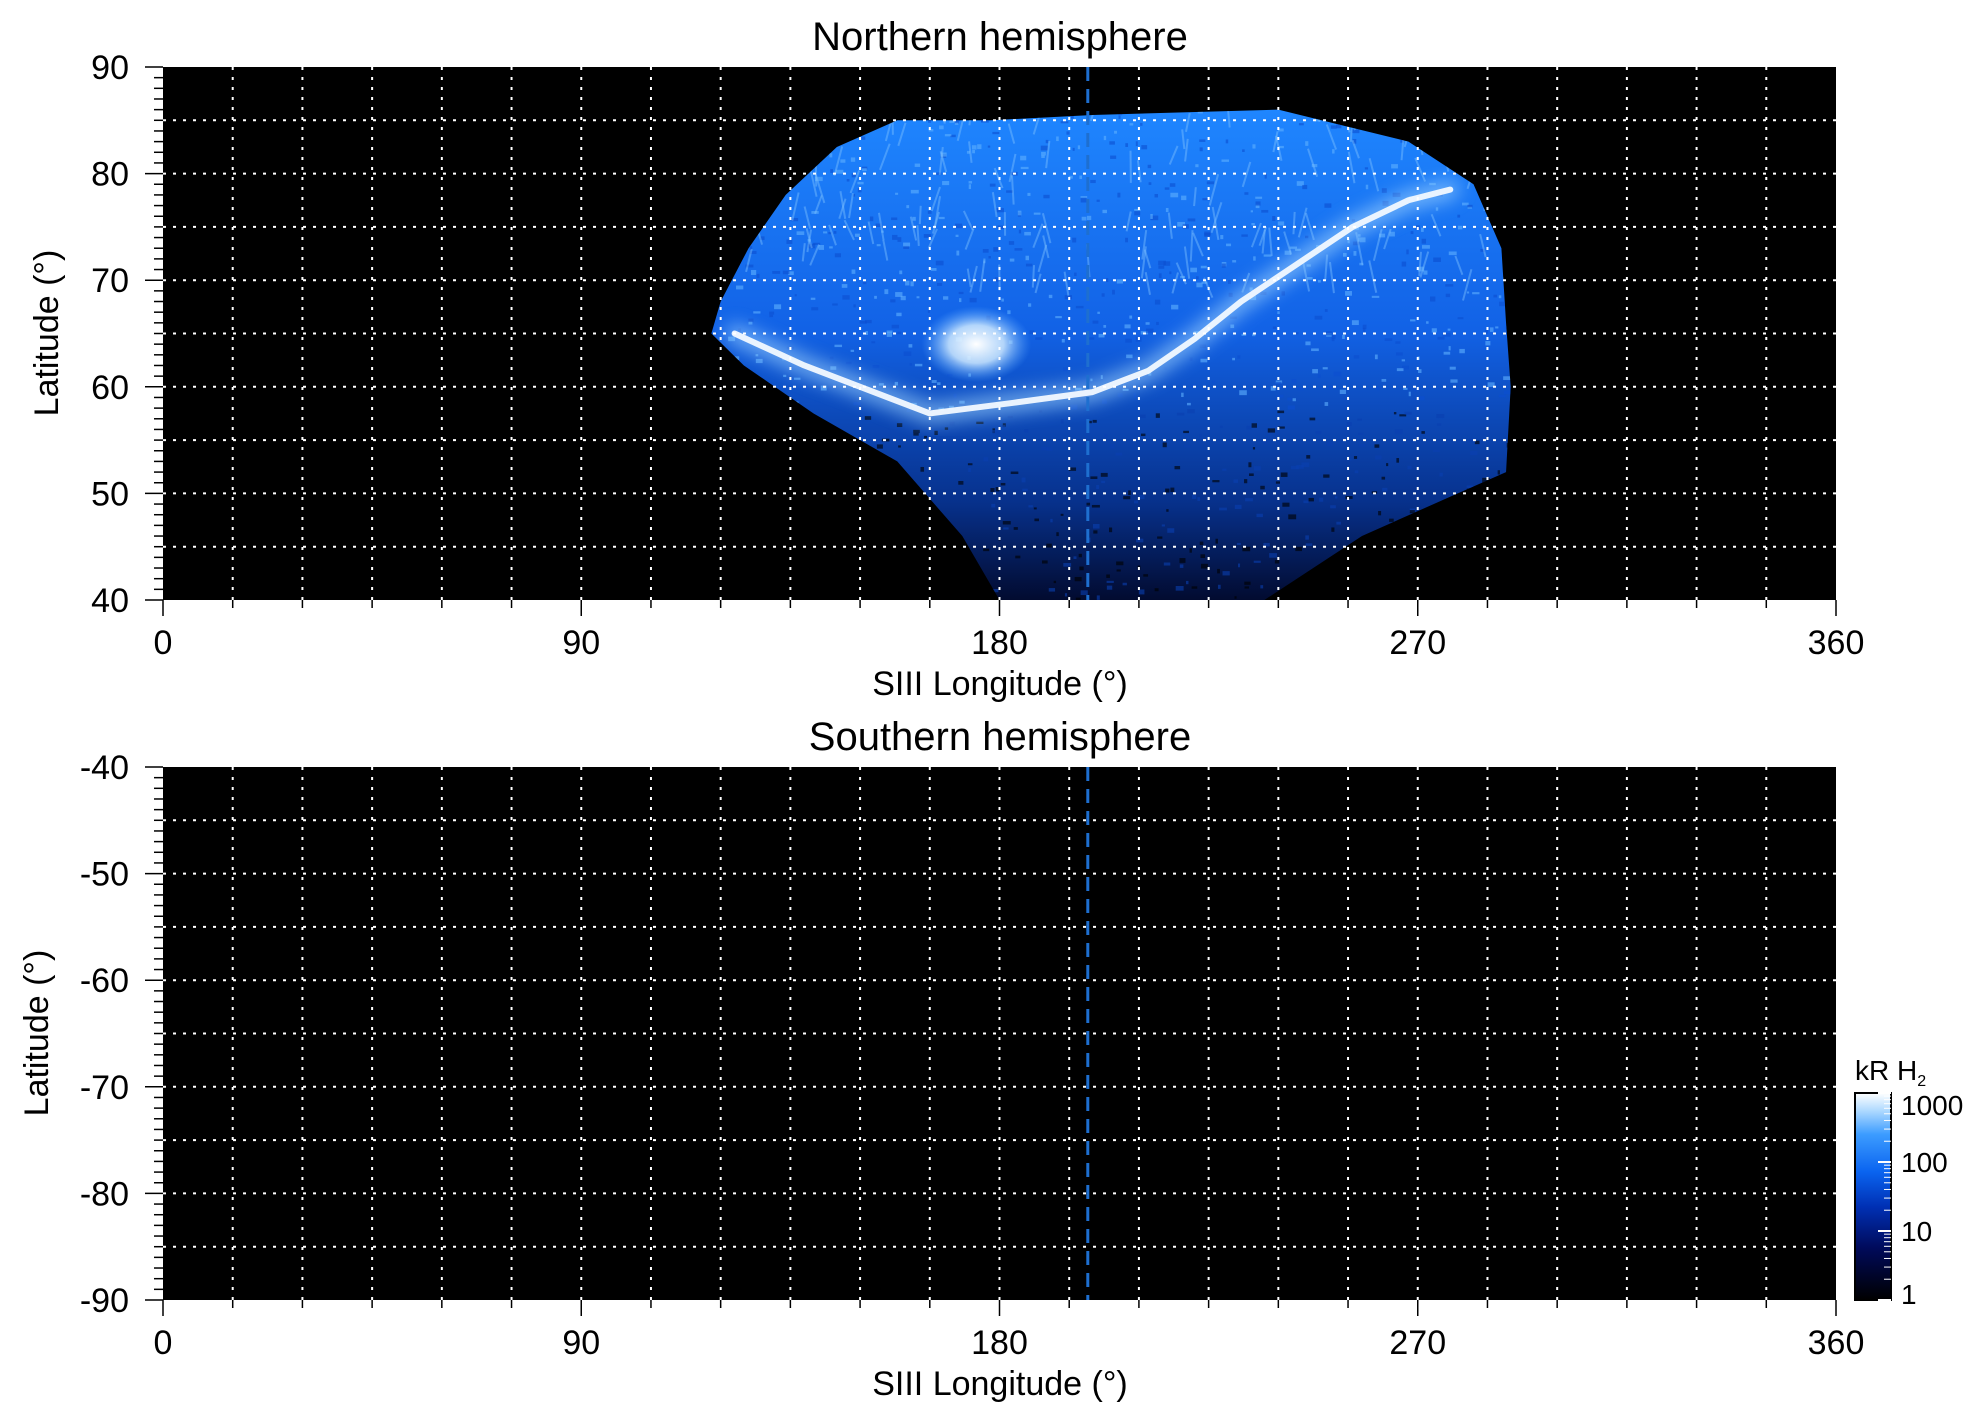 The image size is (1983, 1423). What do you see at coordinates (104, 875) in the screenshot?
I see `y-tick-label: -50` at bounding box center [104, 875].